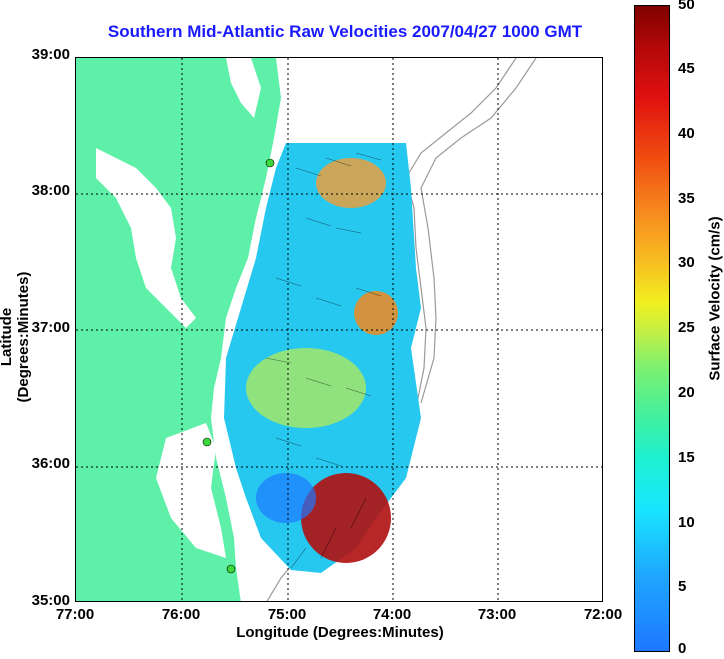 The width and height of the screenshot is (724, 659). Describe the element at coordinates (243, 88) in the screenshot. I see `delaware-bay` at that location.